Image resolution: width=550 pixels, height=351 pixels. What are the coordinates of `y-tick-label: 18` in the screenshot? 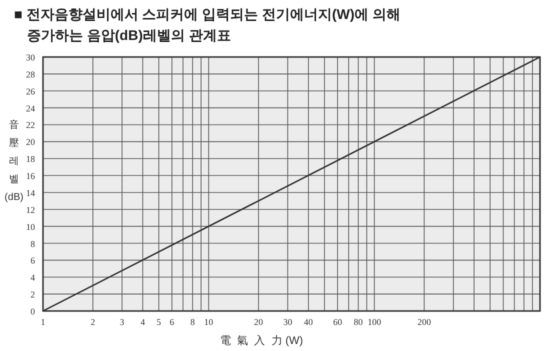 It's located at (31, 159).